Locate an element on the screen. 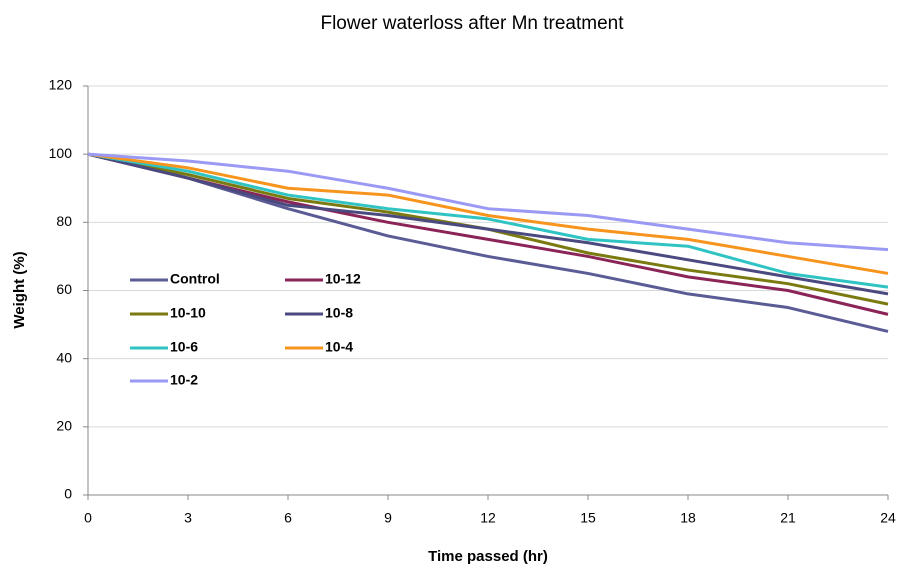 This screenshot has width=898, height=570. x-tick-label: 9 is located at coordinates (388, 518).